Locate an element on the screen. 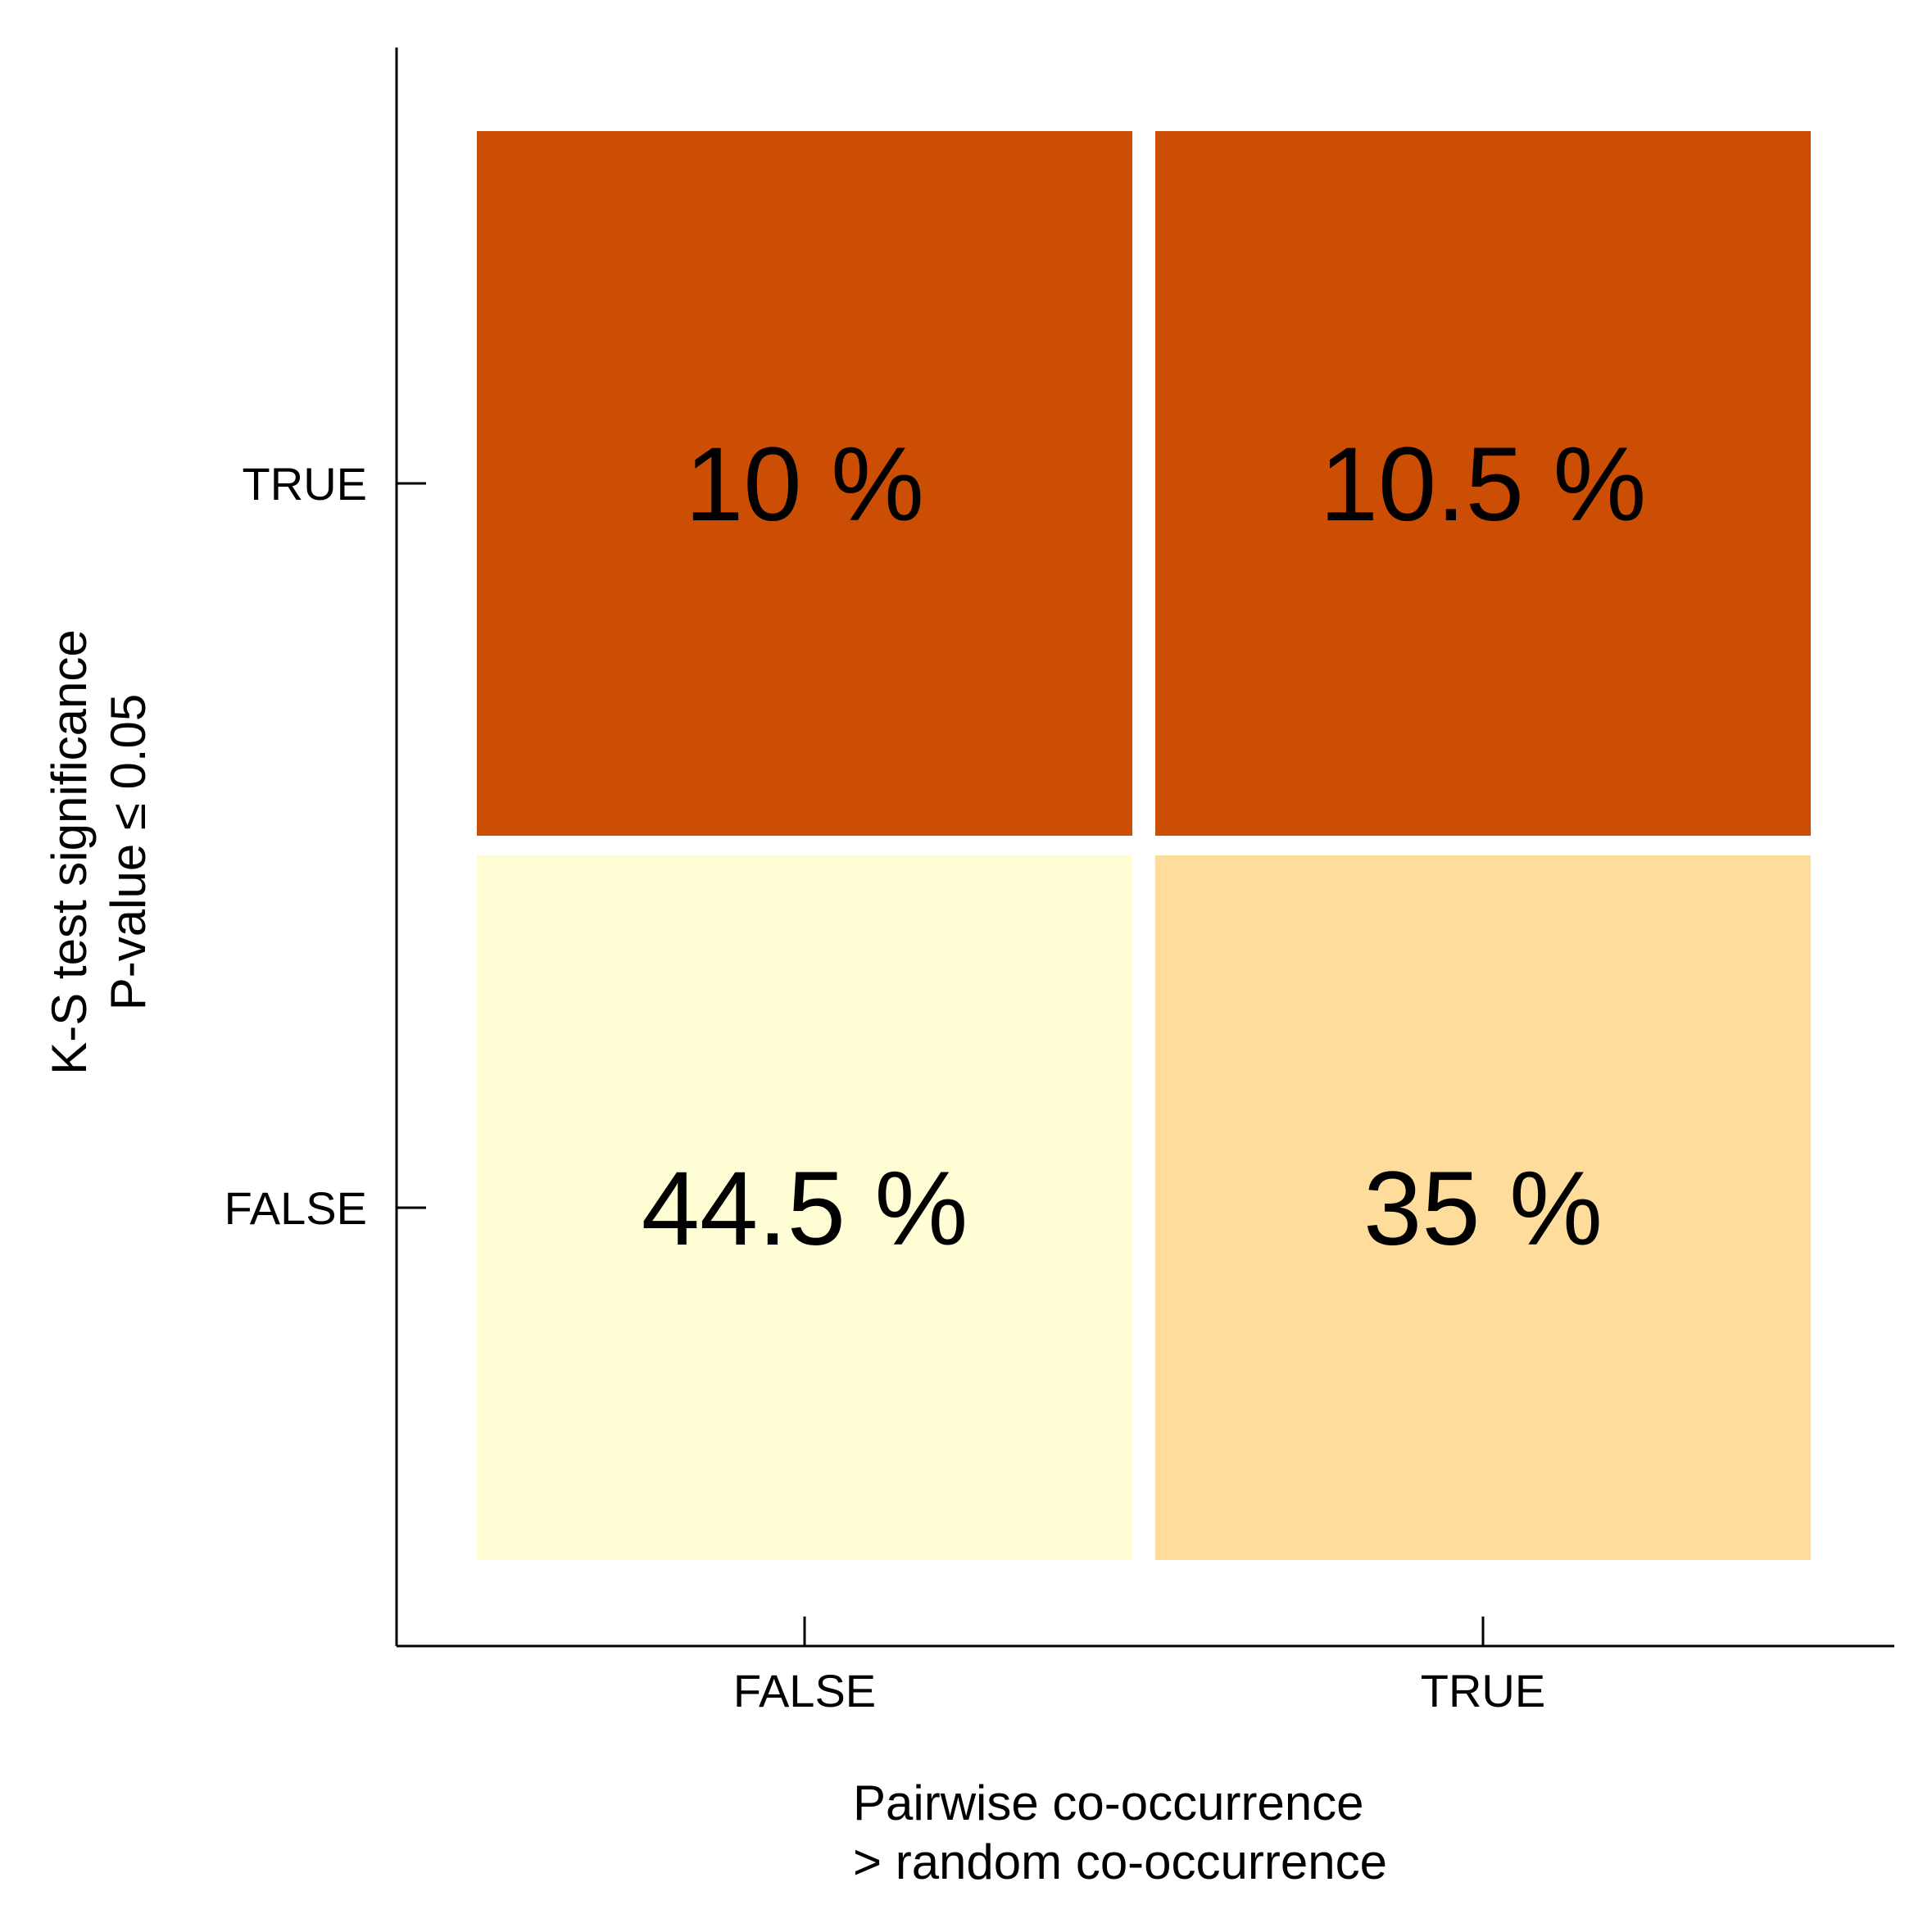  heatmap-cell-false-false is located at coordinates (804, 1207).